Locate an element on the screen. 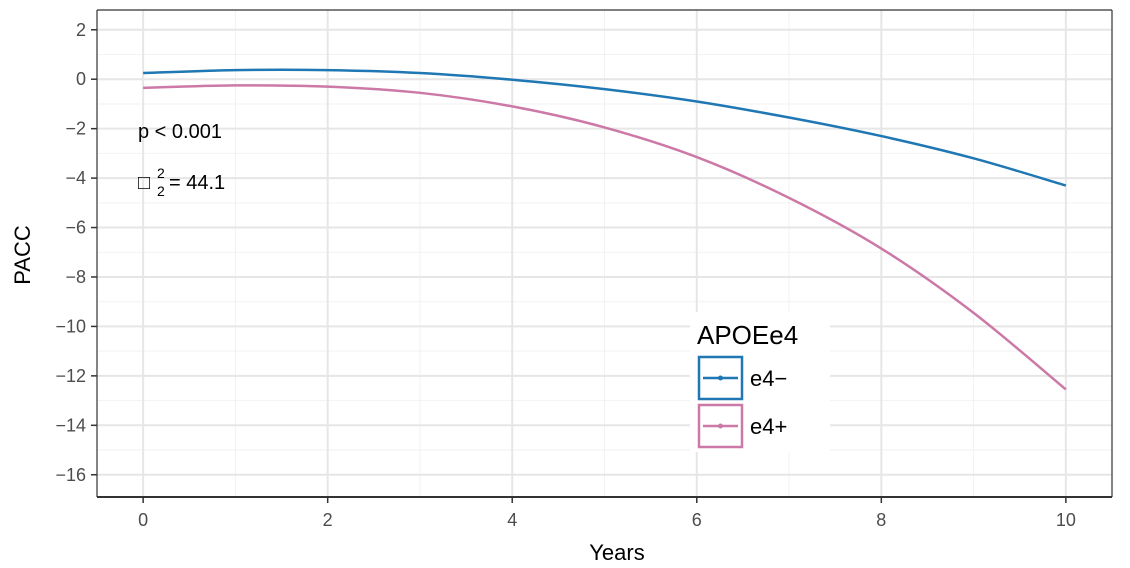 The width and height of the screenshot is (1130, 568). x-tick-label: 6 is located at coordinates (697, 520).